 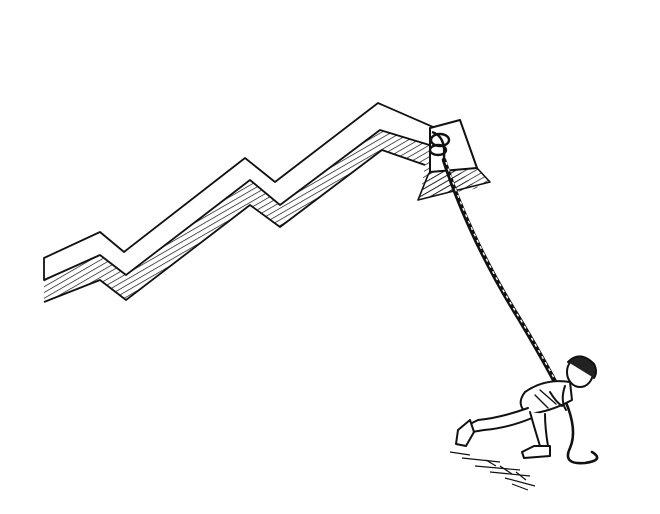 What do you see at coordinates (526, 407) in the screenshot?
I see `person-figure` at bounding box center [526, 407].